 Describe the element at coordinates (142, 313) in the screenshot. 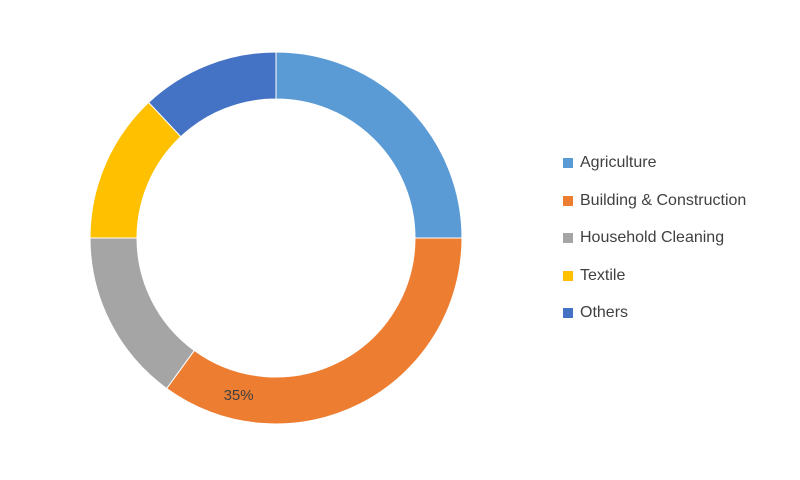

I see `slice-household-cleaning` at that location.